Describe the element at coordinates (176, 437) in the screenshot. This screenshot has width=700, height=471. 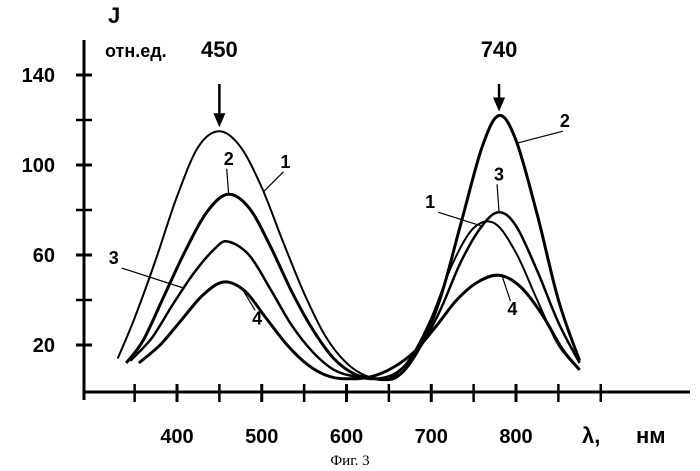
I see `x-tick-label: 400` at that location.